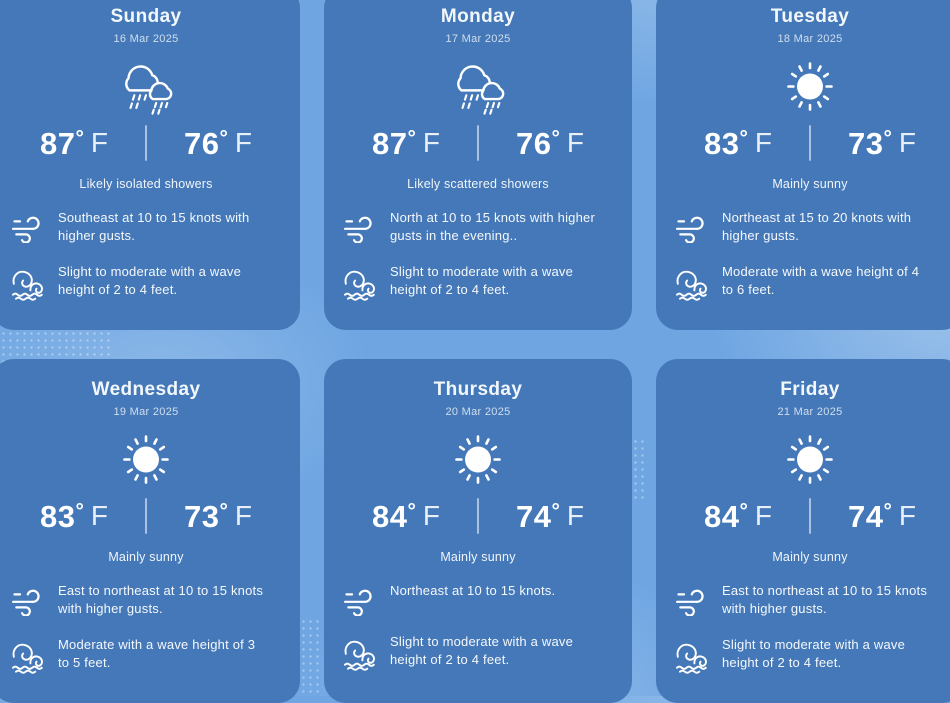 The width and height of the screenshot is (950, 703). Describe the element at coordinates (810, 412) in the screenshot. I see `date-label: 21 Mar 2025` at that location.